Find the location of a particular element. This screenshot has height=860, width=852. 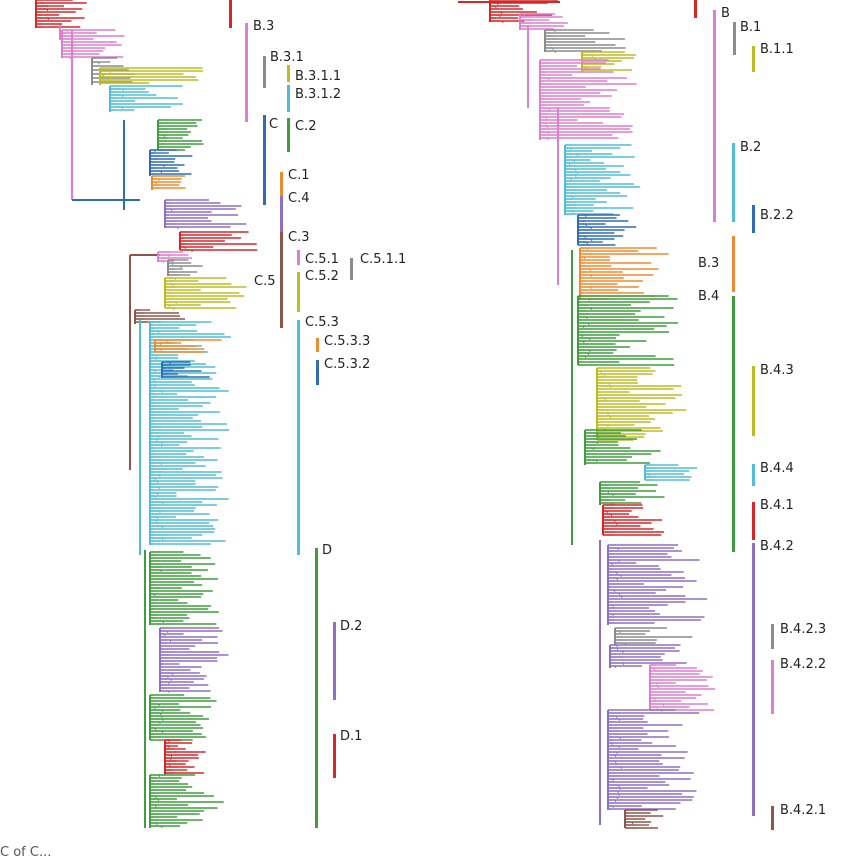

right-bar-b41 is located at coordinates (753, 521).